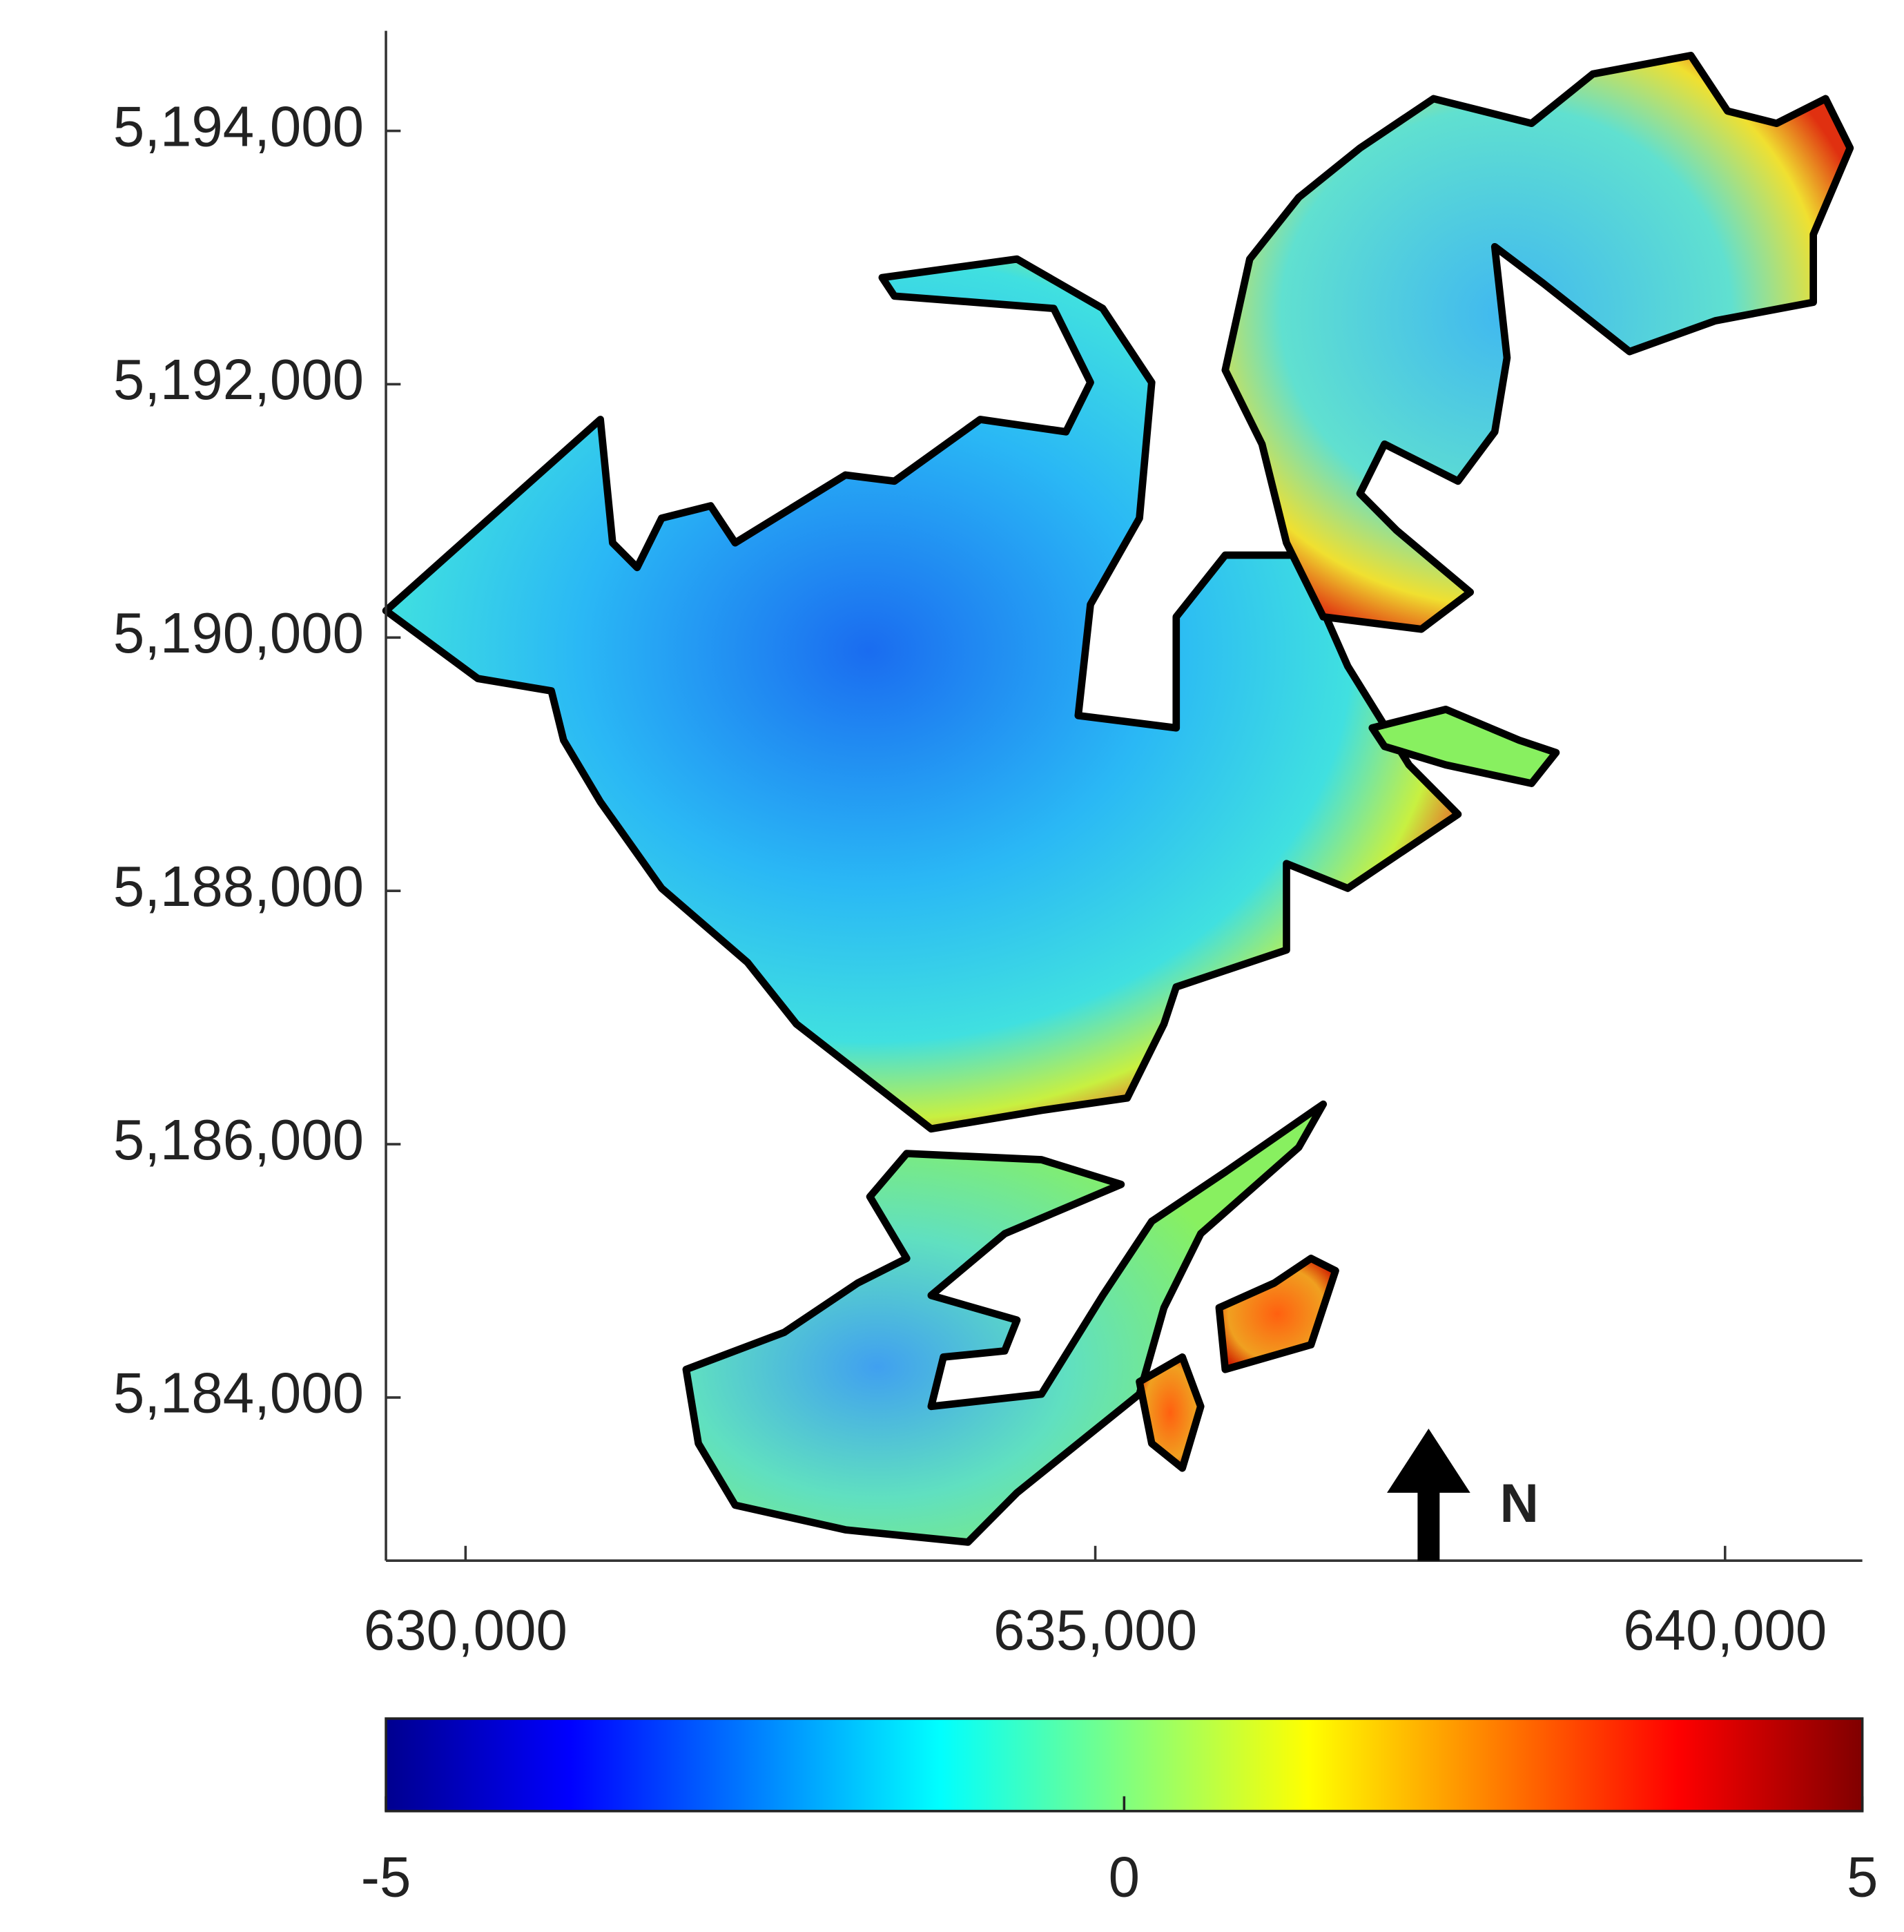  Describe the element at coordinates (1519, 1503) in the screenshot. I see `north-label: N` at that location.